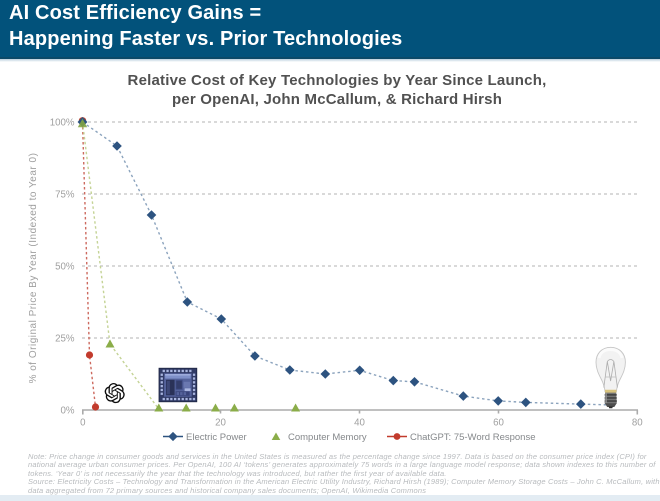 This screenshot has width=660, height=501. Describe the element at coordinates (220, 423) in the screenshot. I see `svg-text: 20` at that location.